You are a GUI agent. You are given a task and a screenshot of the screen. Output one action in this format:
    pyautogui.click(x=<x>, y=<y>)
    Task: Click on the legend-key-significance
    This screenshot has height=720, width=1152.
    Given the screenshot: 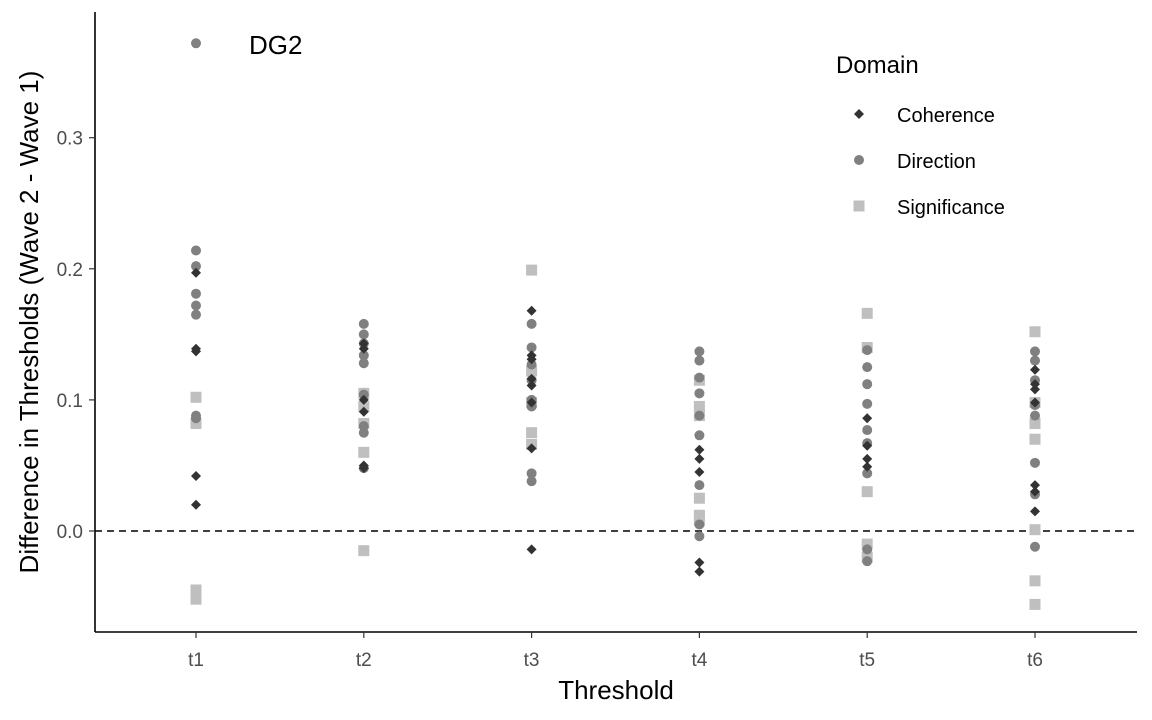 What is the action you would take?
    pyautogui.click(x=859, y=206)
    